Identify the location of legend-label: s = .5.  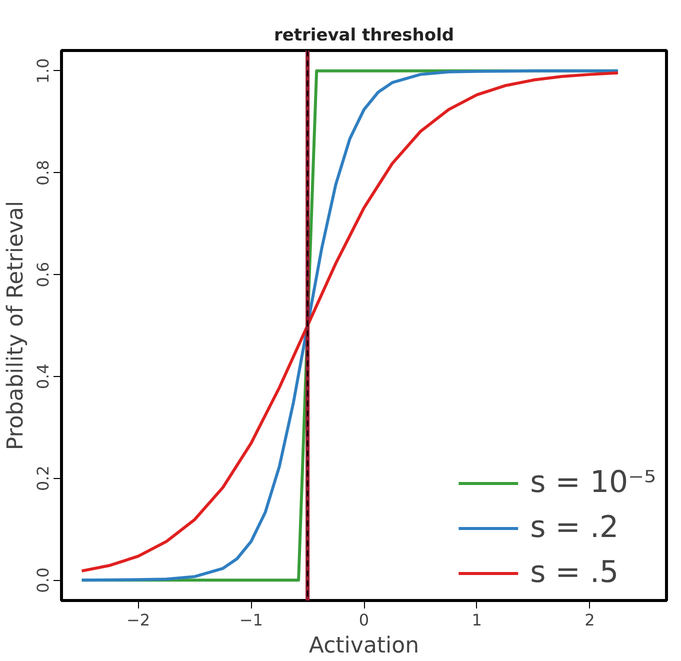
(574, 572).